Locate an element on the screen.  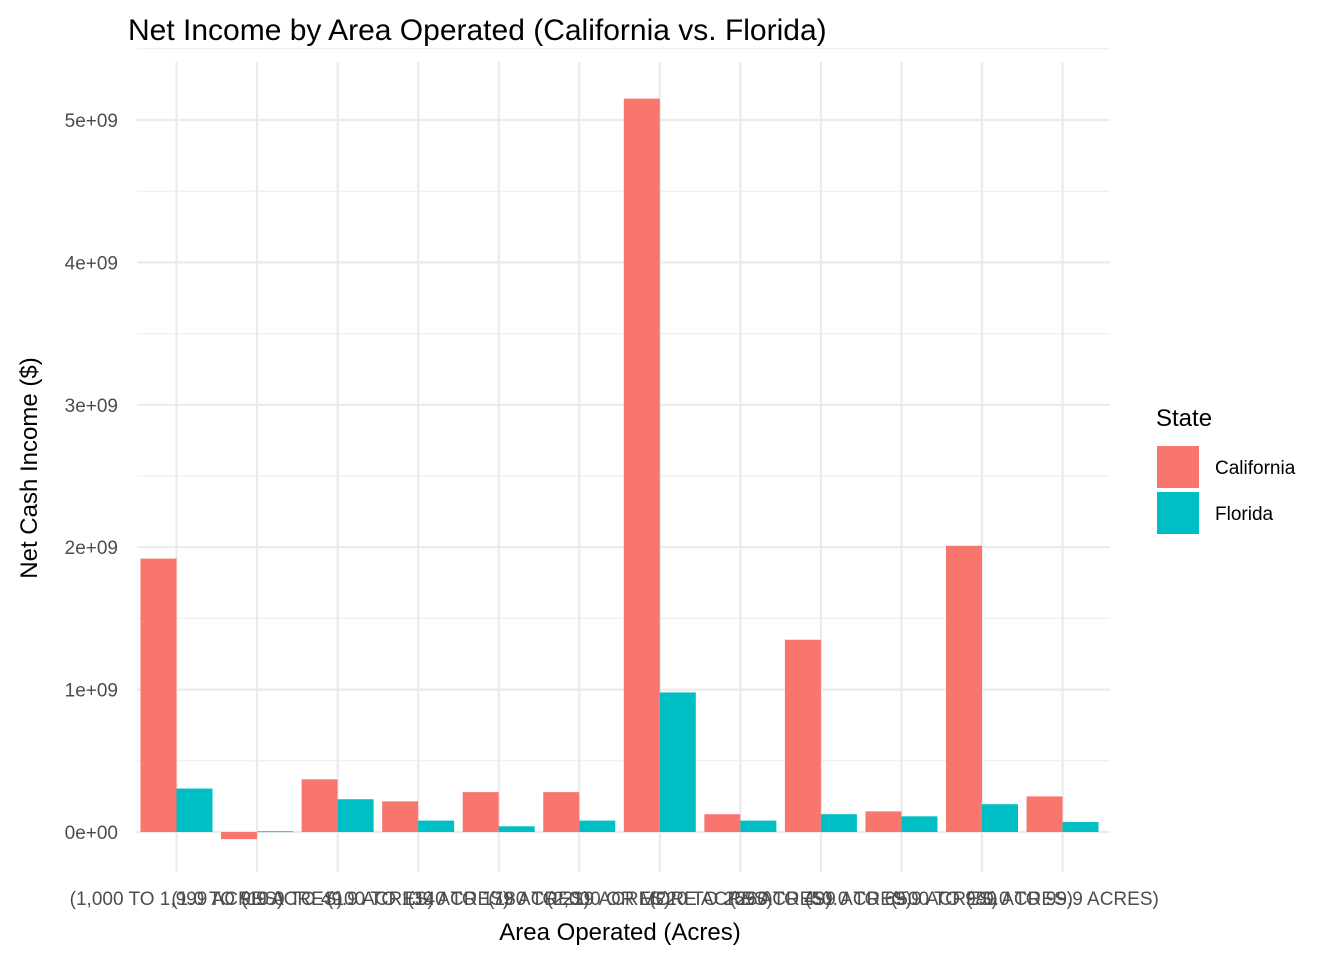
legend-items: California Florida is located at coordinates (1226, 490).